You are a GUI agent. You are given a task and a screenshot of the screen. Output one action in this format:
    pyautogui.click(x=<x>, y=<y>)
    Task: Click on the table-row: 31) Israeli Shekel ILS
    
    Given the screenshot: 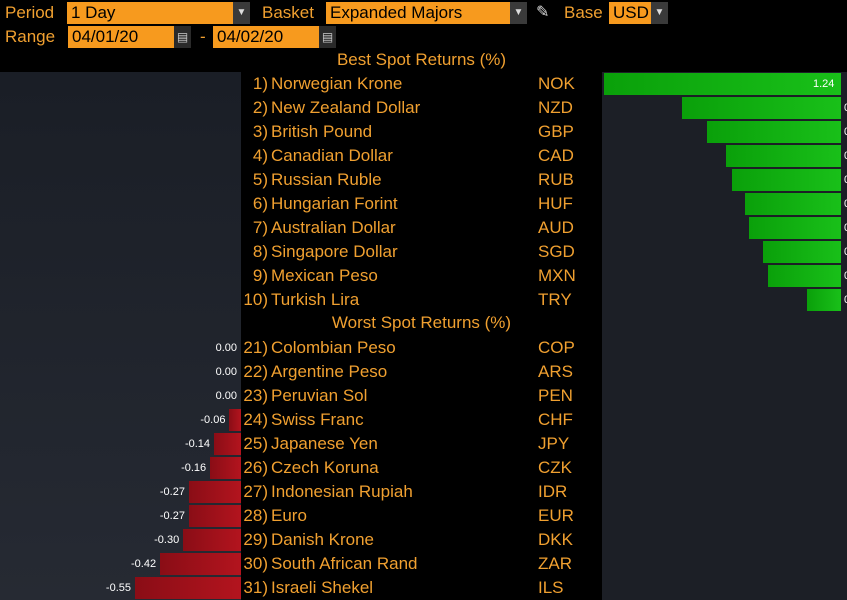 What is the action you would take?
    pyautogui.click(x=421, y=588)
    